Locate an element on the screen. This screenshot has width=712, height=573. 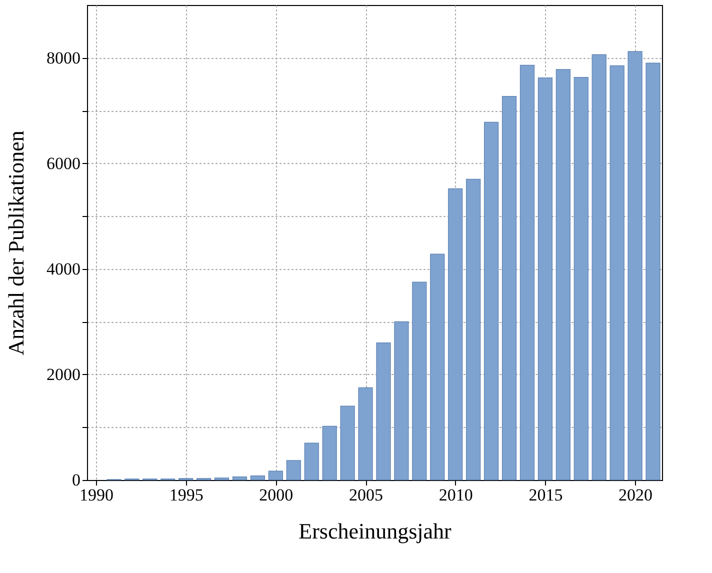
y-tick-label: 4000 is located at coordinates (63, 268).